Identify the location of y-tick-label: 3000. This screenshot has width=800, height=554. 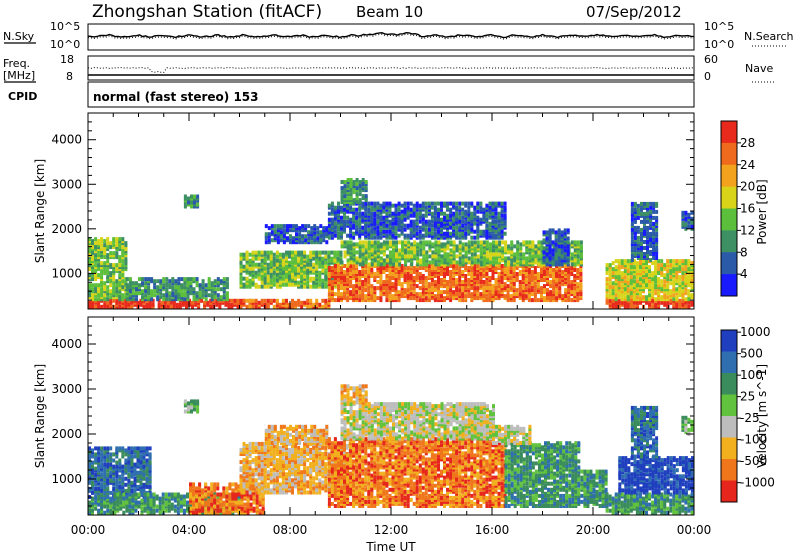
(66, 184).